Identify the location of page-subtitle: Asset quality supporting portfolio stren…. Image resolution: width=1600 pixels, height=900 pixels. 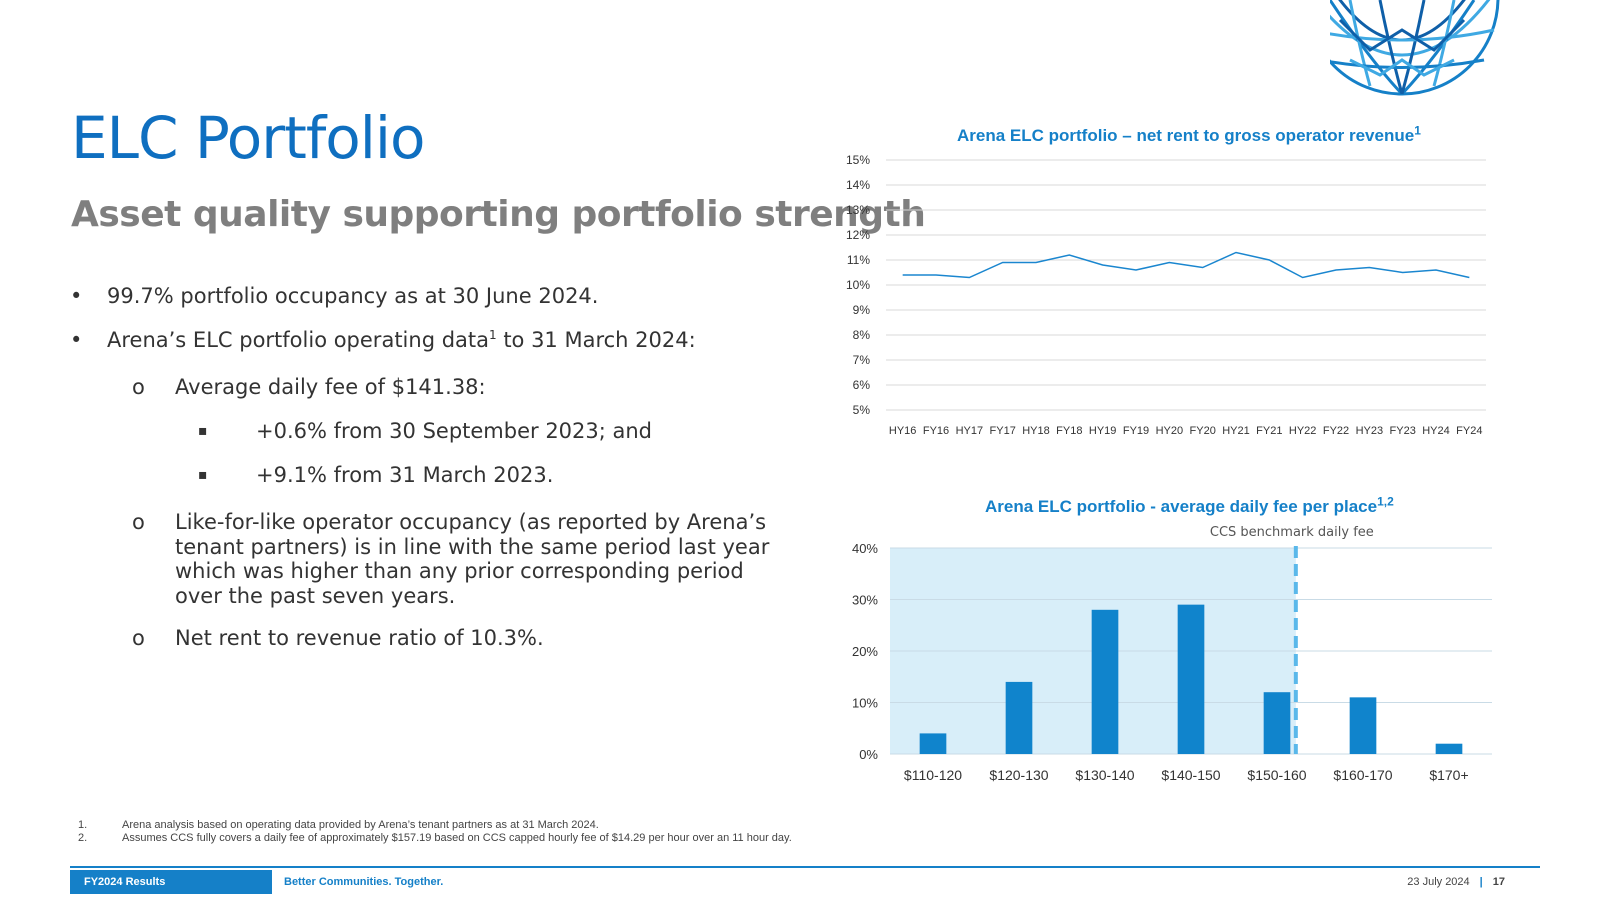
(498, 214).